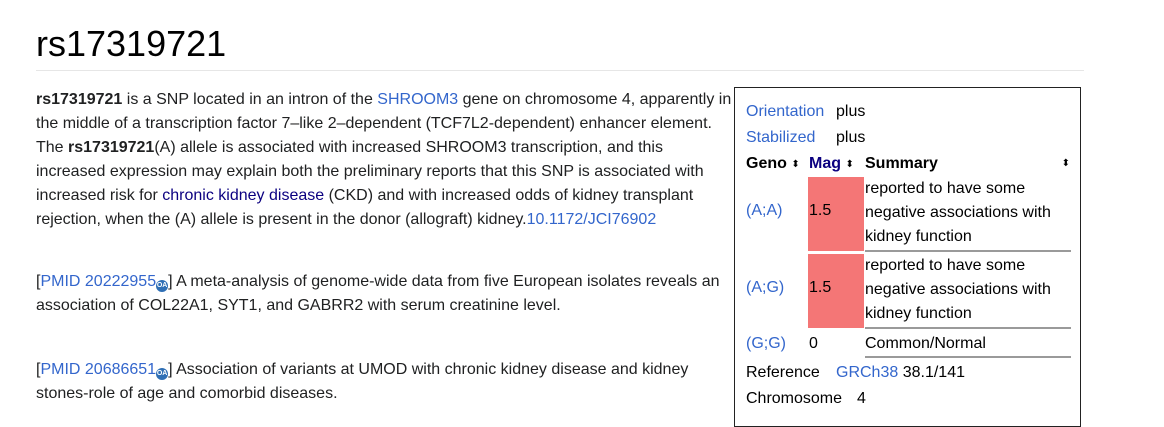  I want to click on mag-header-label: Mag, so click(825, 163).